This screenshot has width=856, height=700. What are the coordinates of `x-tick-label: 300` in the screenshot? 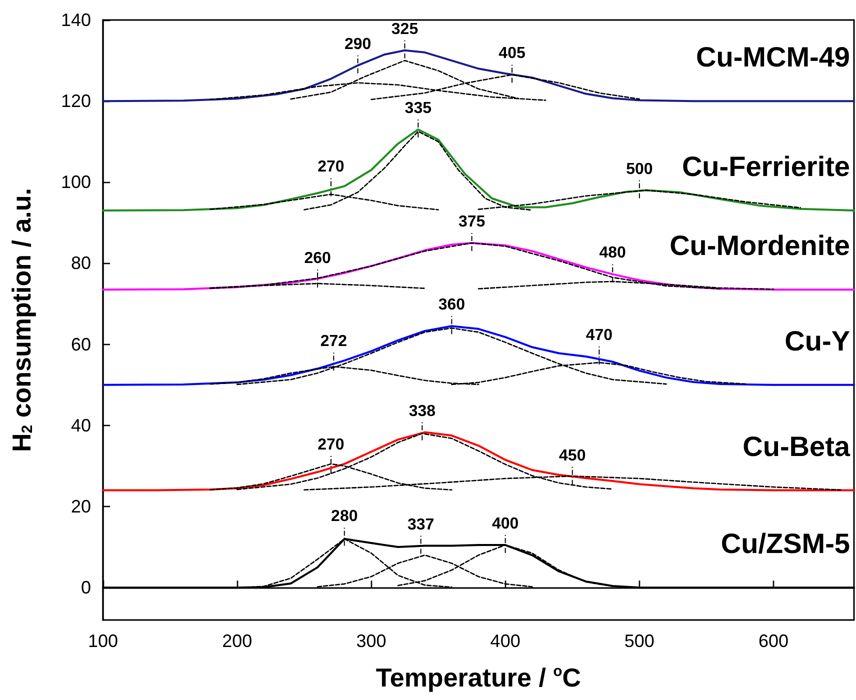 It's located at (371, 641).